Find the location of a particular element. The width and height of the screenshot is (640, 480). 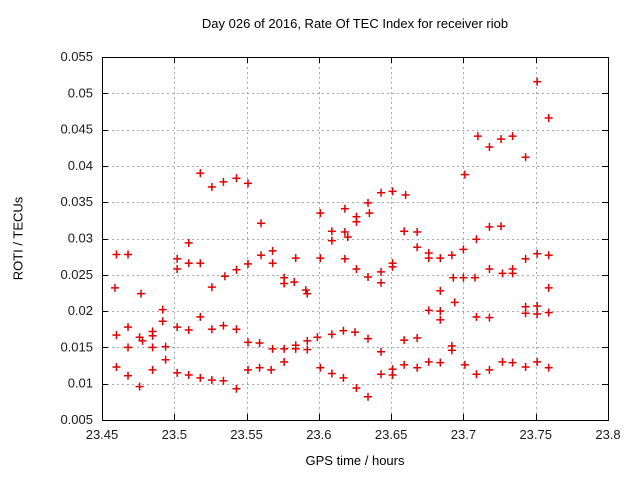

x-tick-label: 23.5 is located at coordinates (174, 434).